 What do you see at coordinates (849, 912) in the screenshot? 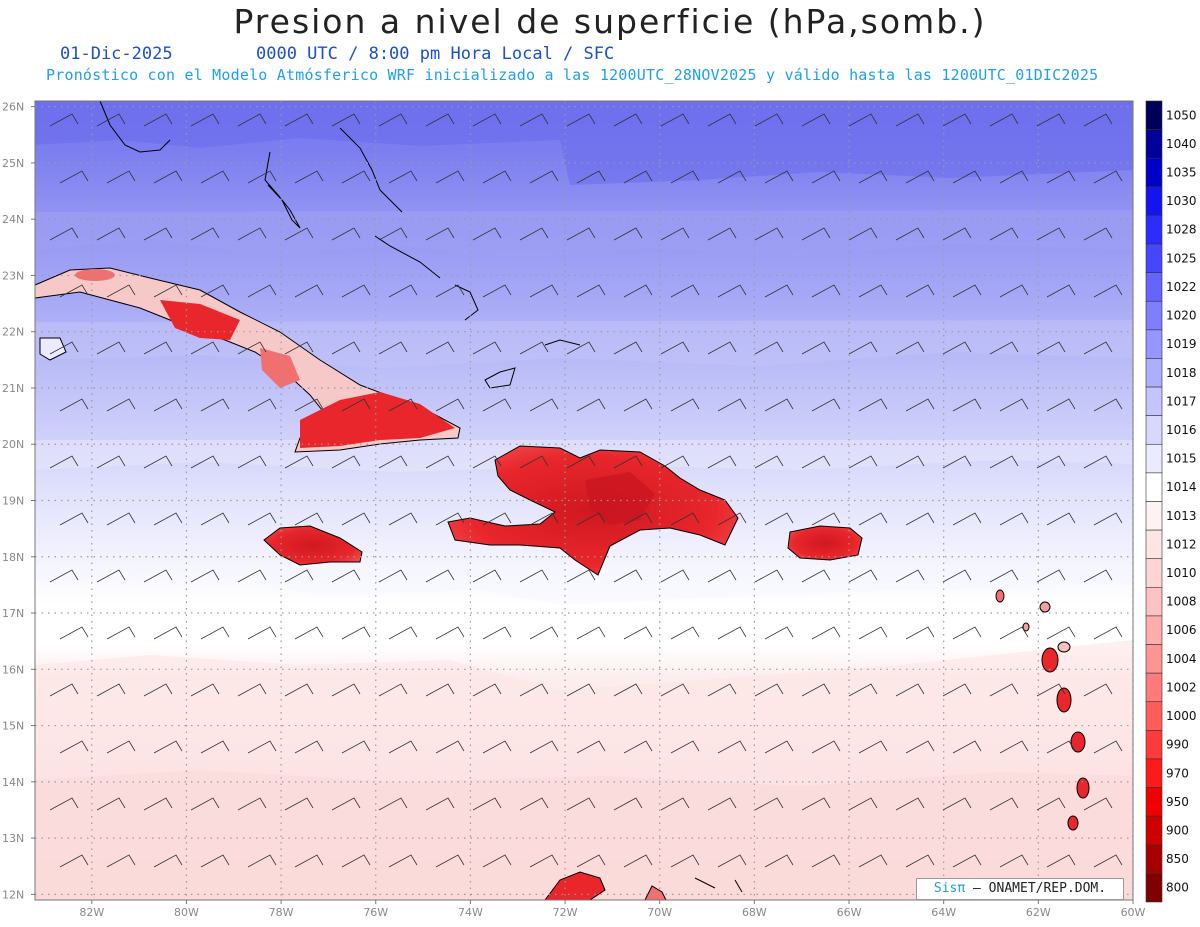
I see `lon-label: 66W` at bounding box center [849, 912].